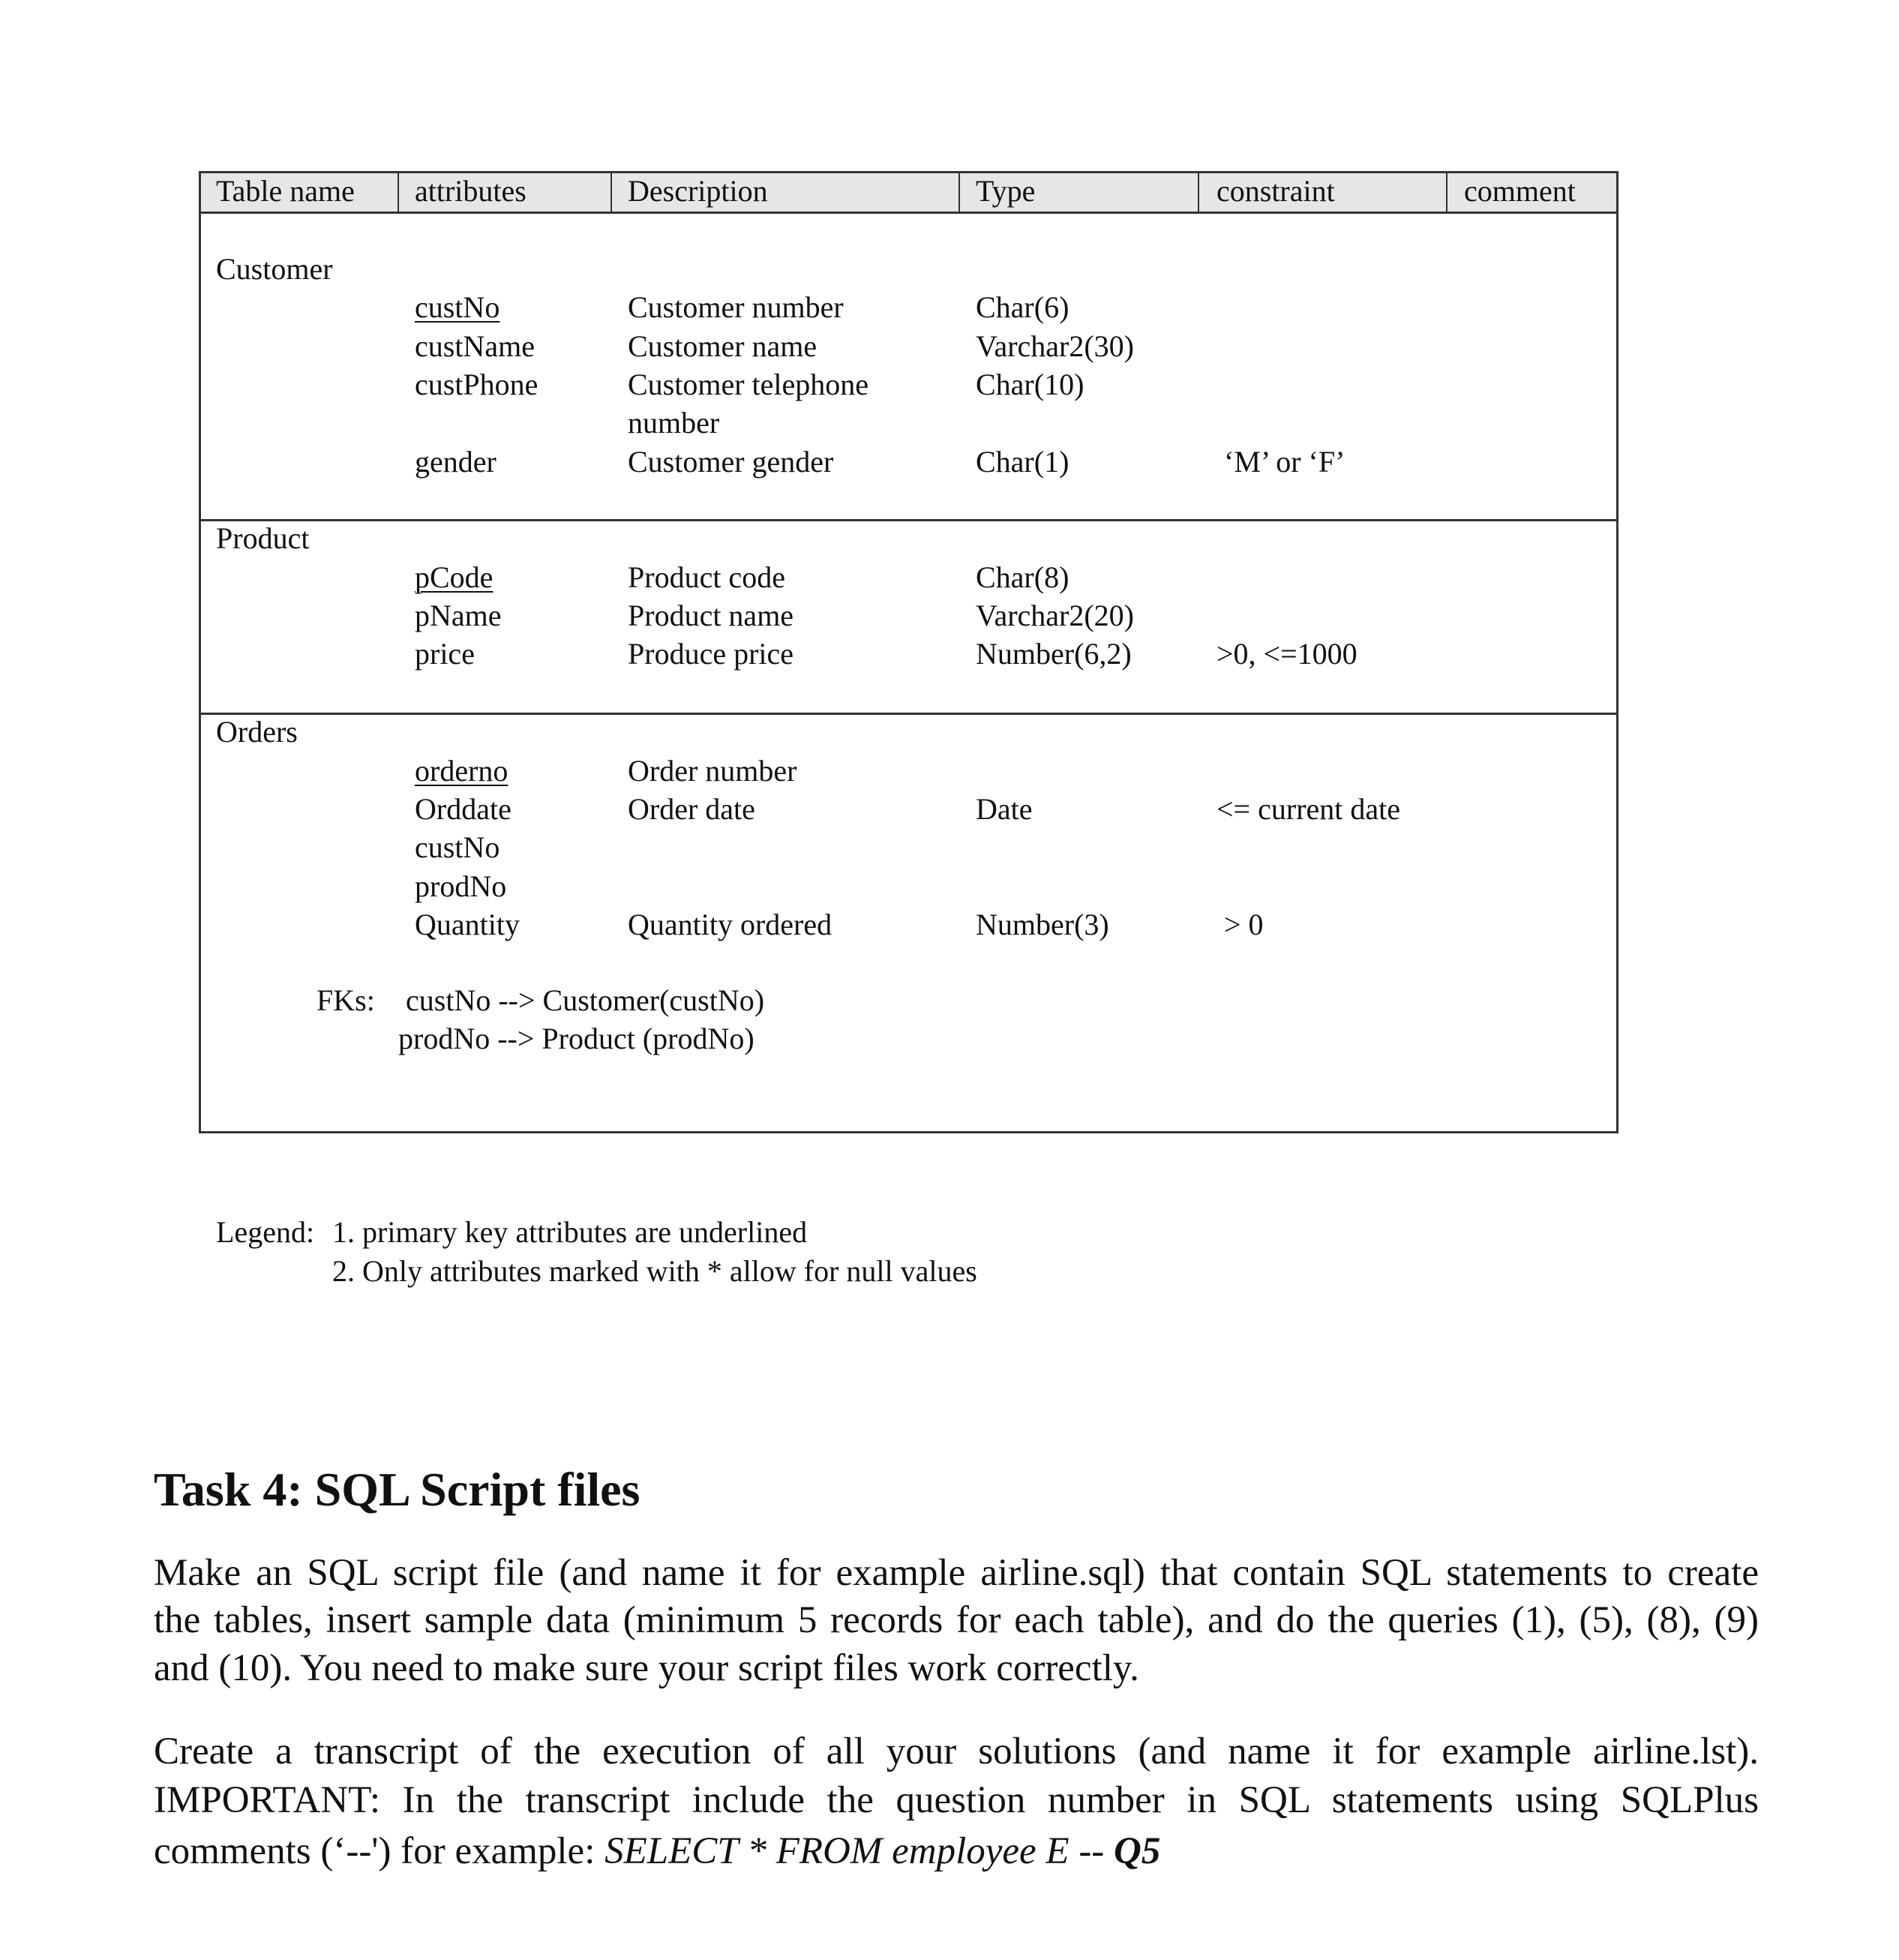  What do you see at coordinates (1275, 191) in the screenshot?
I see `header-constraint: constraint` at bounding box center [1275, 191].